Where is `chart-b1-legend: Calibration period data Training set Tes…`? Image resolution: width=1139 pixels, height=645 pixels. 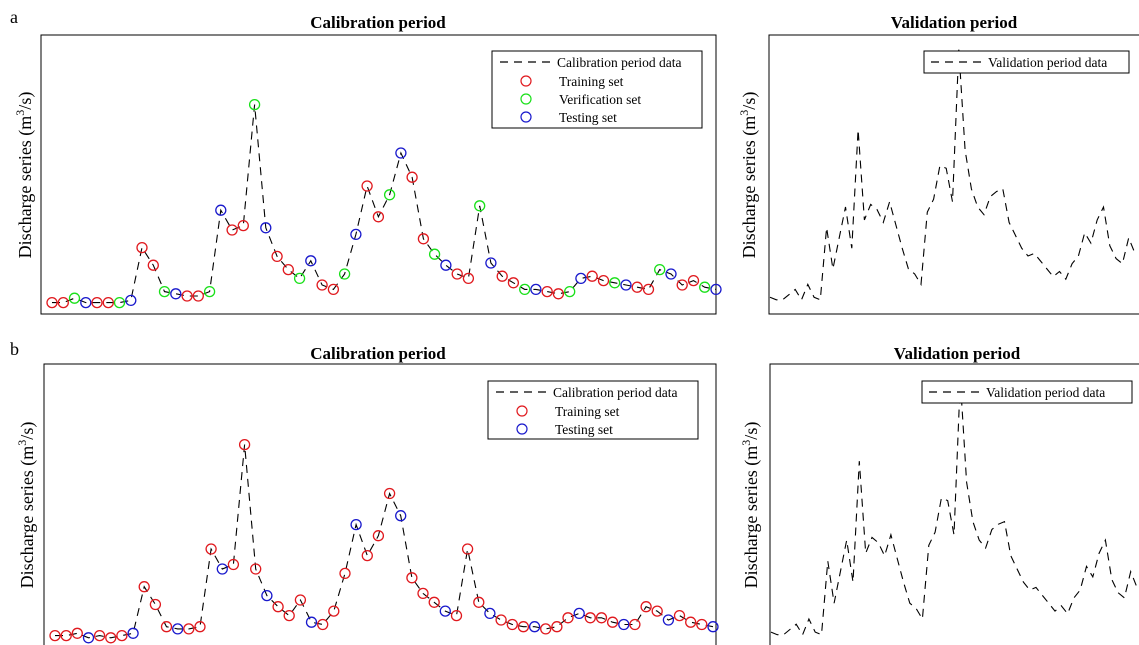 chart-b1-legend: Calibration period data Training set Tes… is located at coordinates (593, 410).